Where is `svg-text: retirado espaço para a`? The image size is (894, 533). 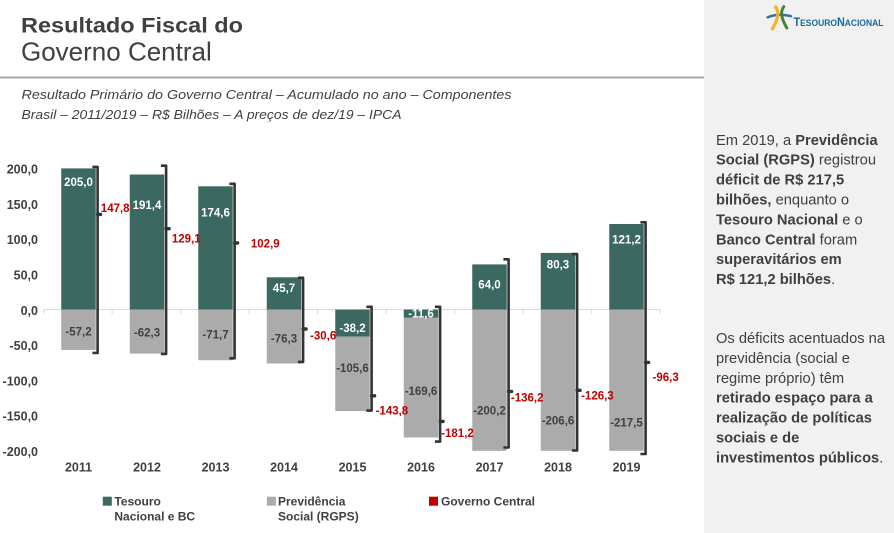
svg-text: retirado espaço para a is located at coordinates (795, 399).